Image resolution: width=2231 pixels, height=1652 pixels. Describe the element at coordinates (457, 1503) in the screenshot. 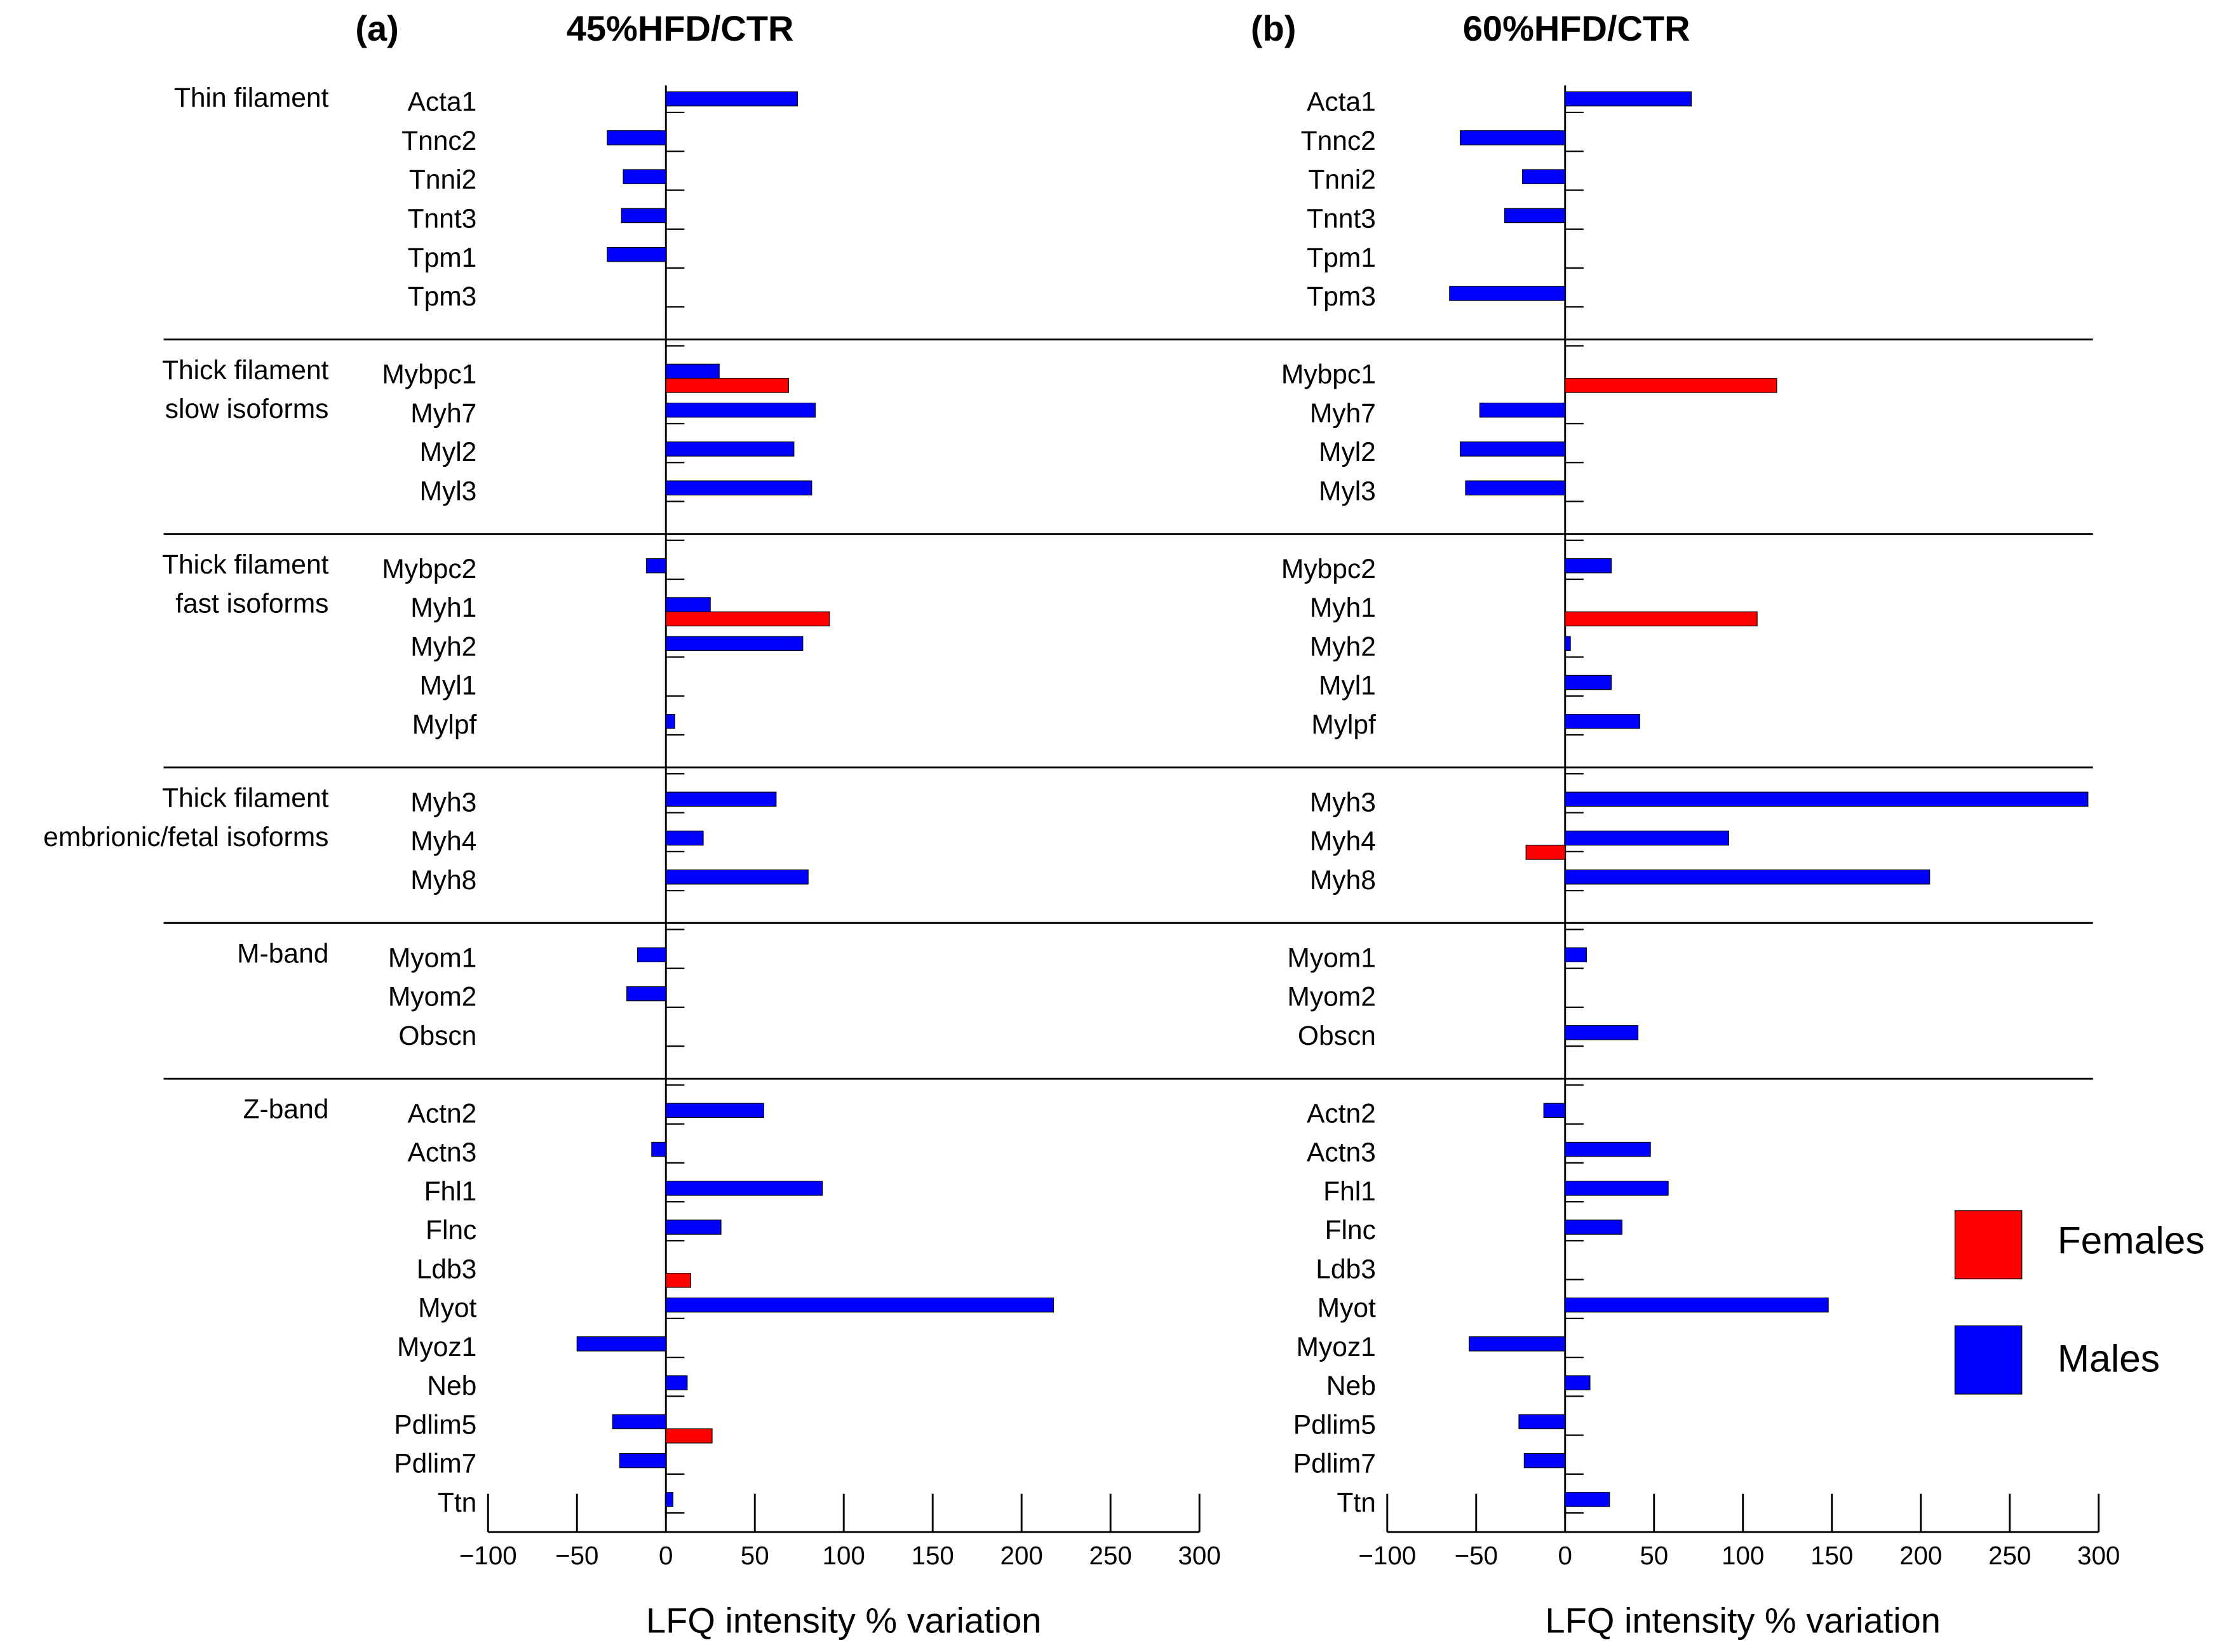

I see `category-label: Ttn` at that location.